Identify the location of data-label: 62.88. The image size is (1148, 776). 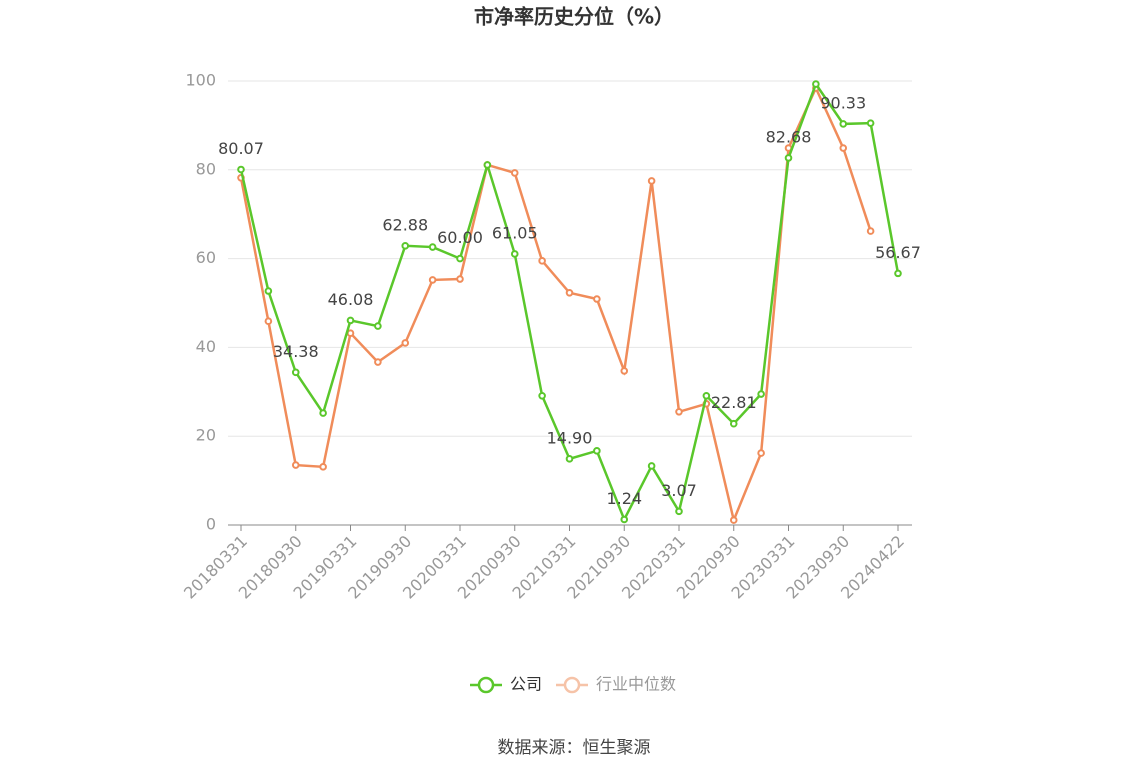
(405, 224).